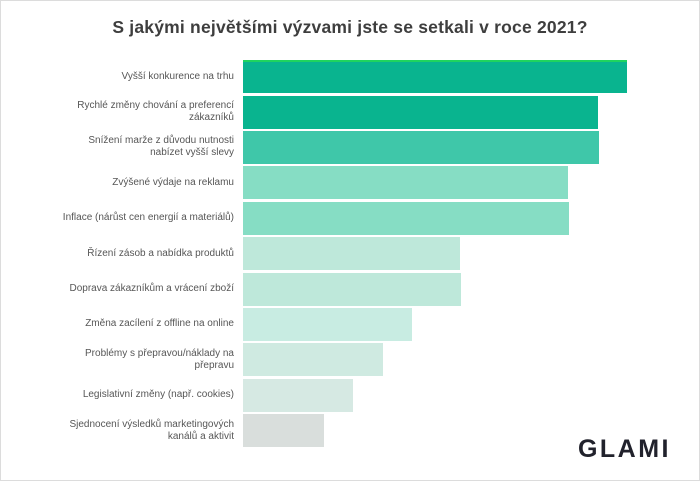  I want to click on chart-row: Zvýšené výdaje na reklamu, so click(348, 182).